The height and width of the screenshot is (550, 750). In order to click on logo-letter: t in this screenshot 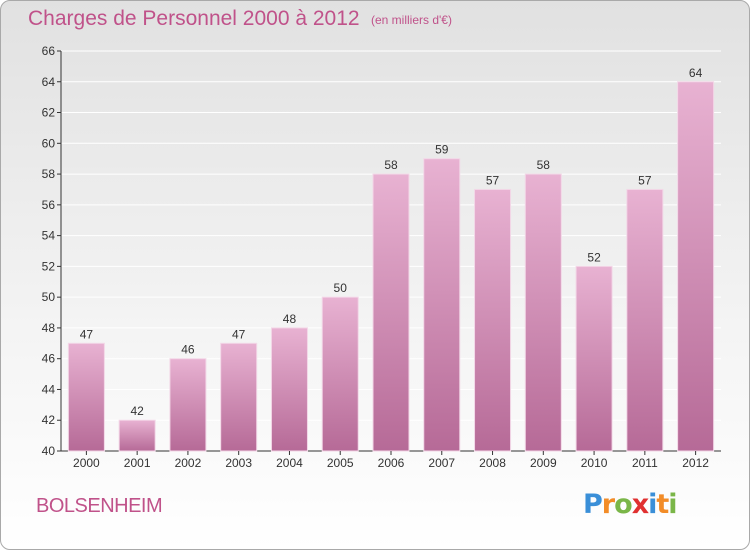, I will do `click(662, 504)`.